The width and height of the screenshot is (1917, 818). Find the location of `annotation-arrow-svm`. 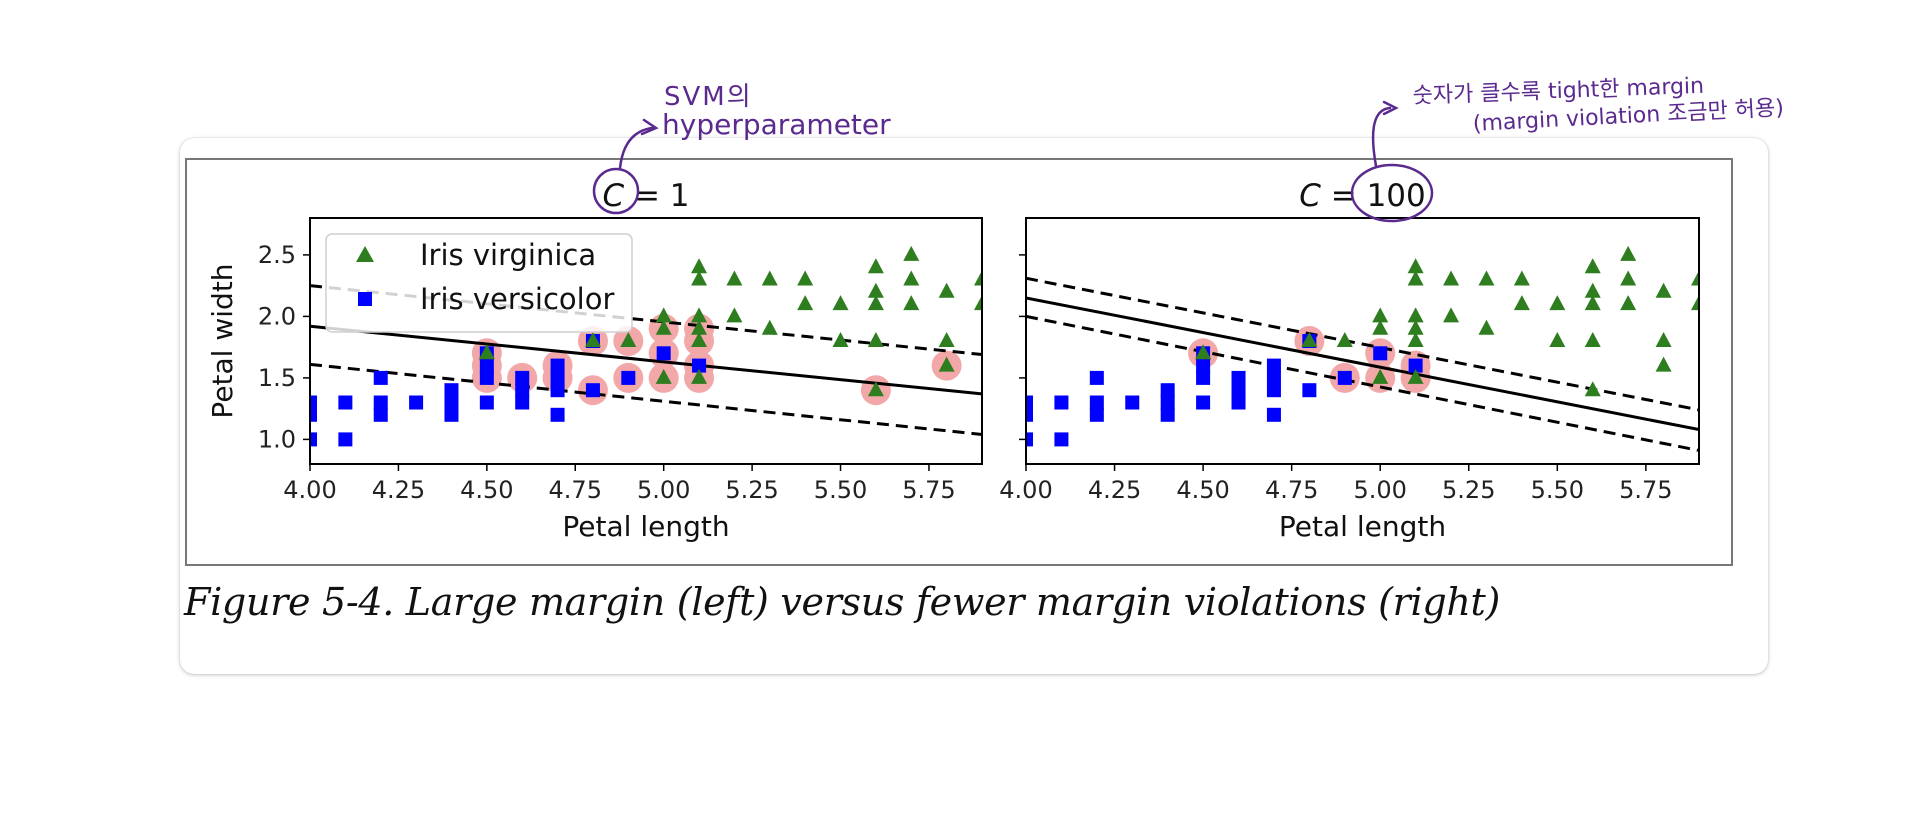

annotation-arrow-svm is located at coordinates (636, 148).